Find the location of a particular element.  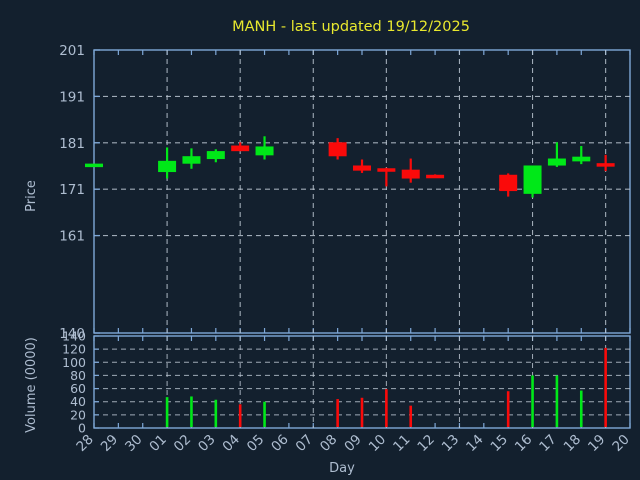

price-tick-label: 140 is located at coordinates (72, 334).